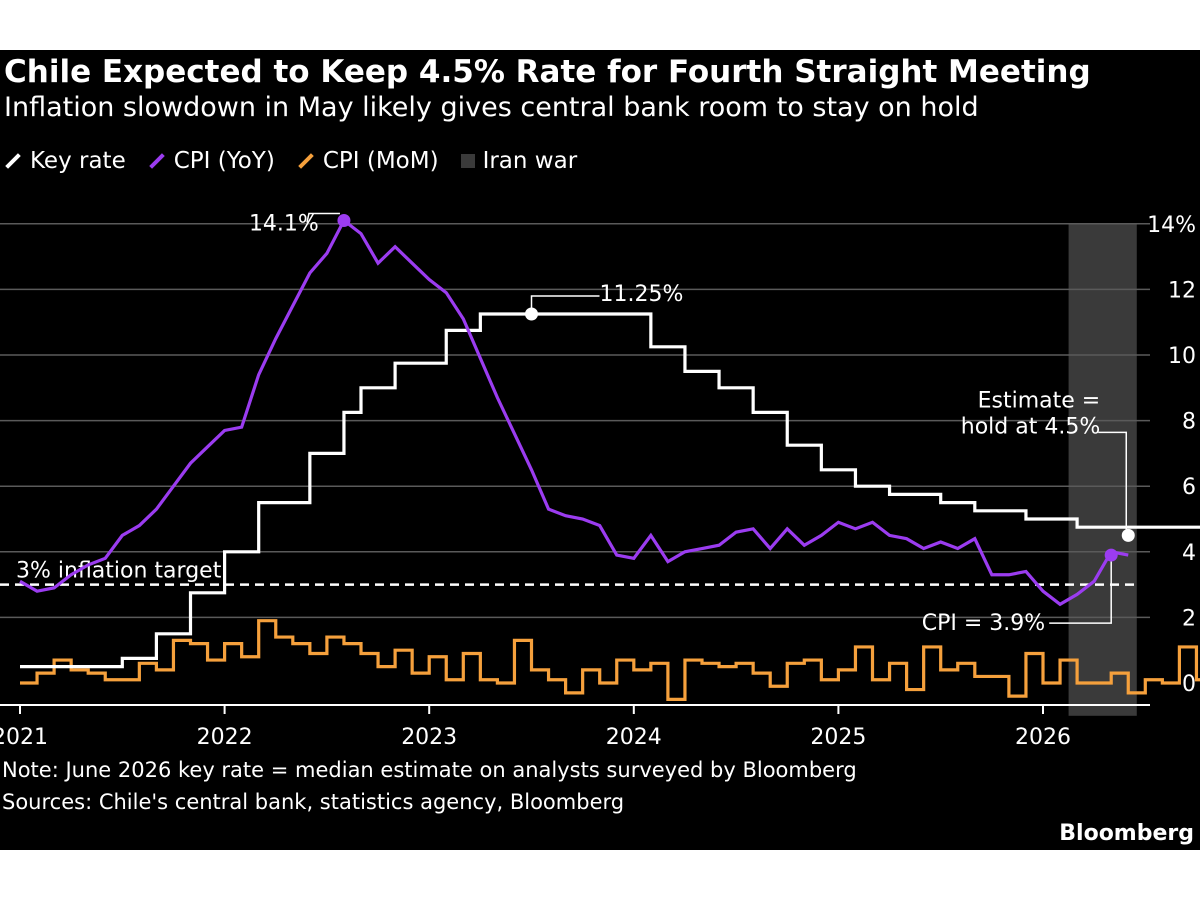 This screenshot has height=900, width=1200. What do you see at coordinates (1189, 618) in the screenshot?
I see `y-tick-label: 2` at bounding box center [1189, 618].